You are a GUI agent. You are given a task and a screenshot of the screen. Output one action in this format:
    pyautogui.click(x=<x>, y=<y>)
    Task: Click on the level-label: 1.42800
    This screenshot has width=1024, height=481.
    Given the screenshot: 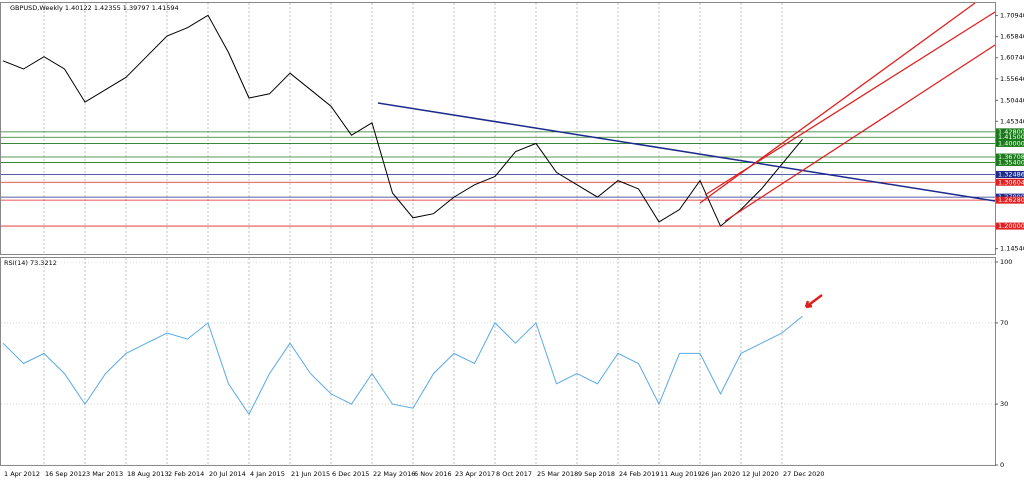 What is the action you would take?
    pyautogui.click(x=1011, y=132)
    